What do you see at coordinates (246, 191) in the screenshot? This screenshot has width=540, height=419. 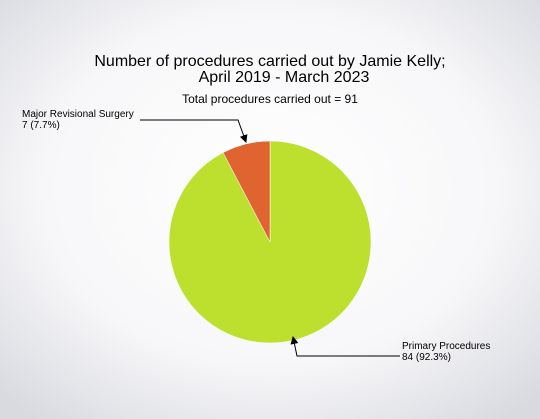 I see `pie-slice` at bounding box center [246, 191].